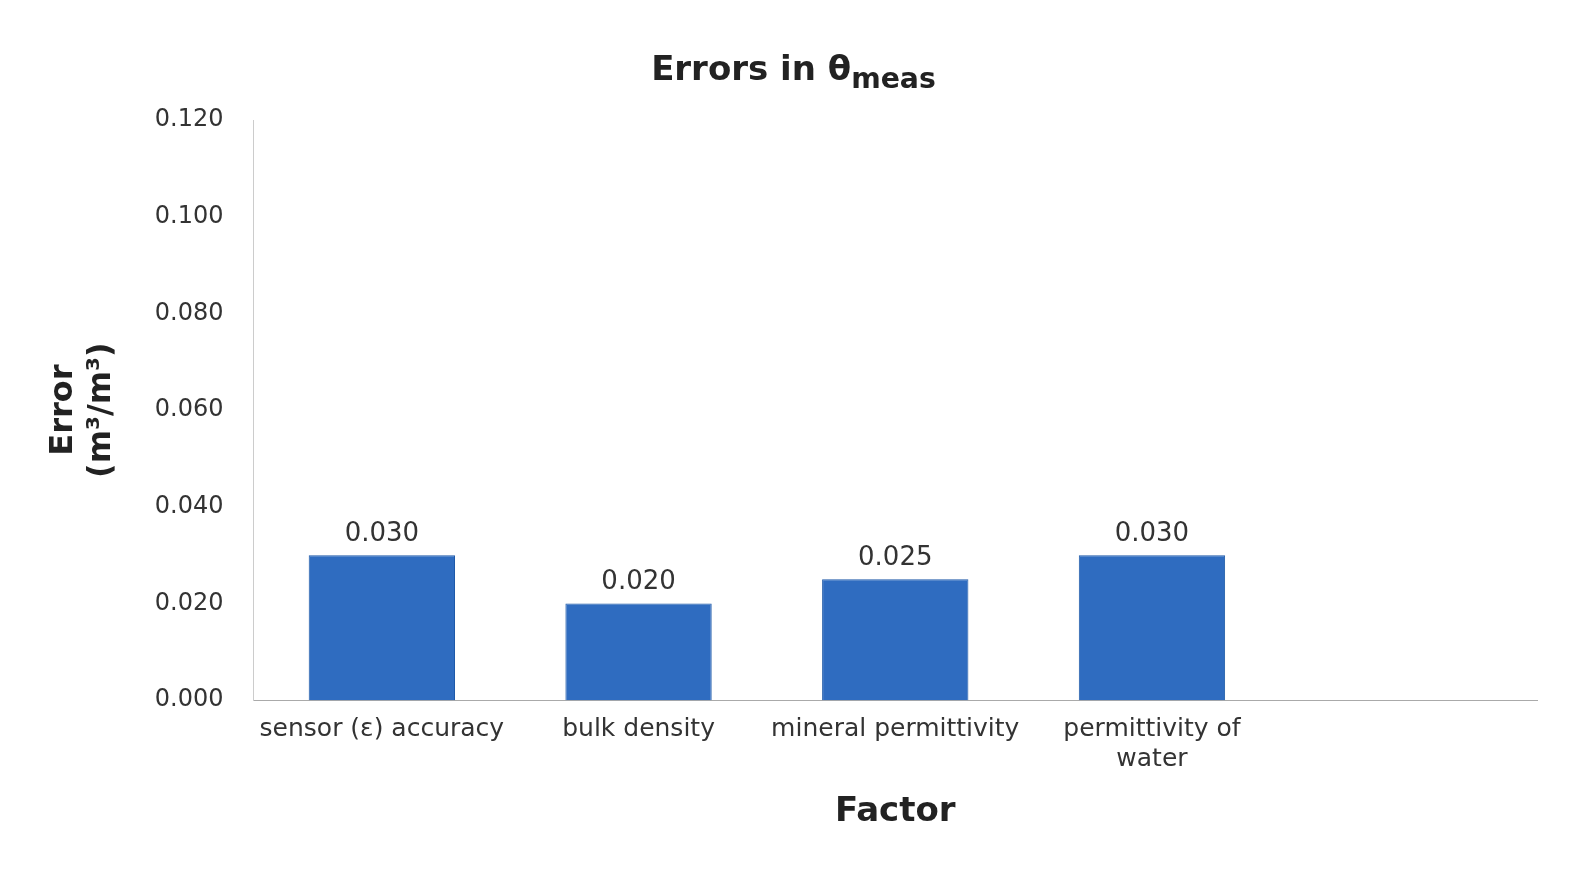 The width and height of the screenshot is (1587, 887). I want to click on x-axis-title: Factor, so click(895, 809).